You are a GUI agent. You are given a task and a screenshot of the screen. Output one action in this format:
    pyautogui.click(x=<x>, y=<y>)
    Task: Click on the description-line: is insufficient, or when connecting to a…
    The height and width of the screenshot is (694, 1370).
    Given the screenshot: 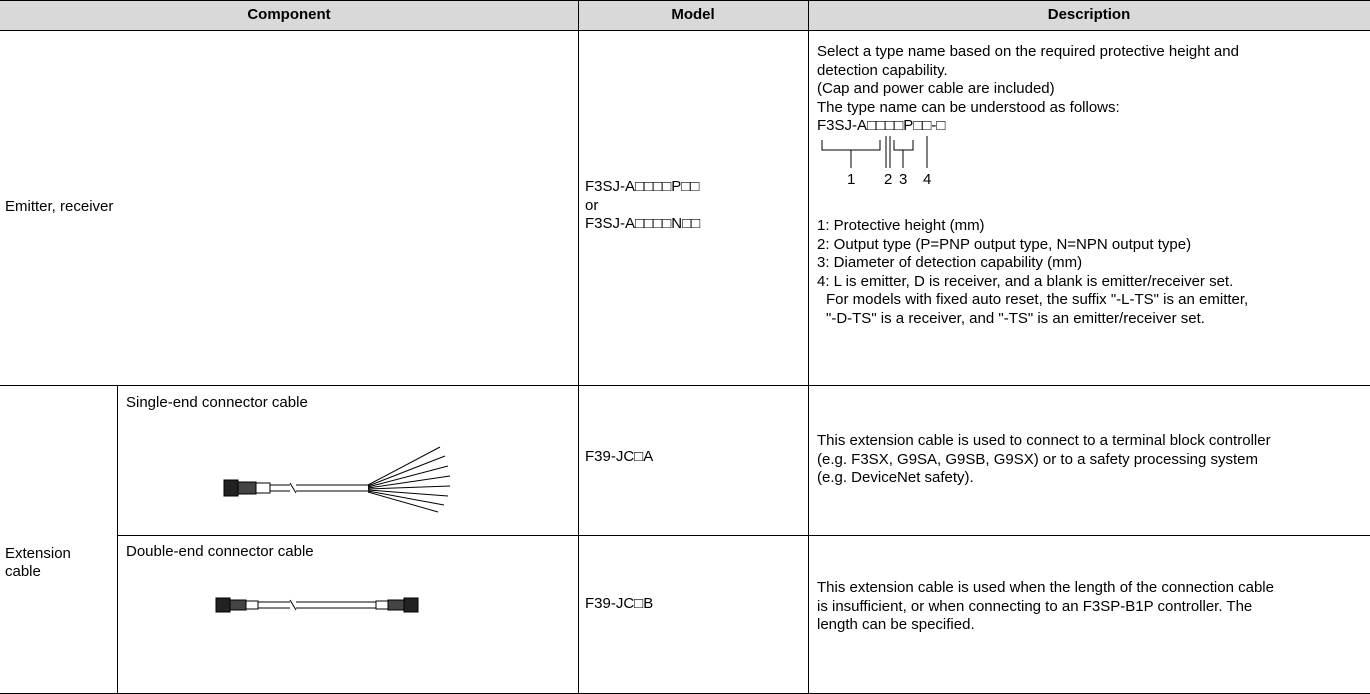 What is the action you would take?
    pyautogui.click(x=1035, y=606)
    